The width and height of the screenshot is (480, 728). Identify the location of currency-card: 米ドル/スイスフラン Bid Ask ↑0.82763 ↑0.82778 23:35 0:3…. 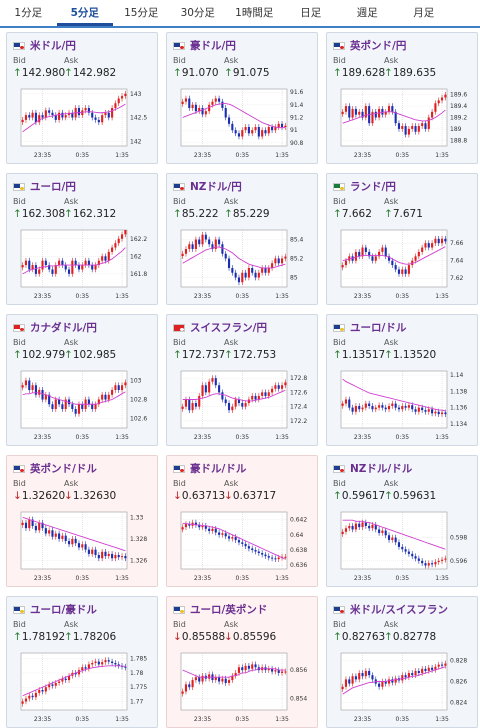
(402, 662).